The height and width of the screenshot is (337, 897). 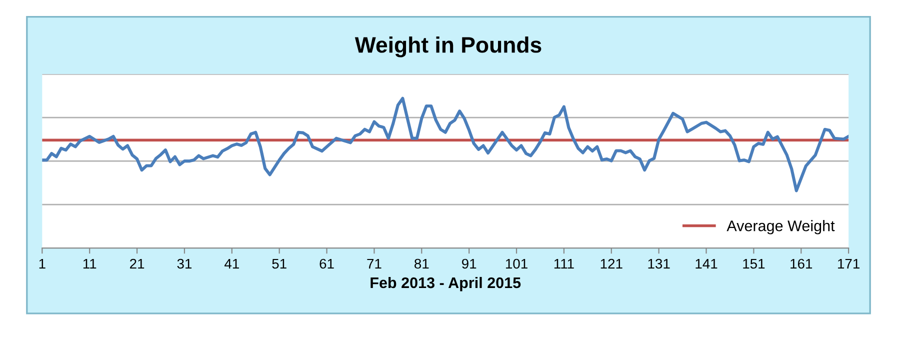 What do you see at coordinates (279, 263) in the screenshot?
I see `x-tick-label: 51` at bounding box center [279, 263].